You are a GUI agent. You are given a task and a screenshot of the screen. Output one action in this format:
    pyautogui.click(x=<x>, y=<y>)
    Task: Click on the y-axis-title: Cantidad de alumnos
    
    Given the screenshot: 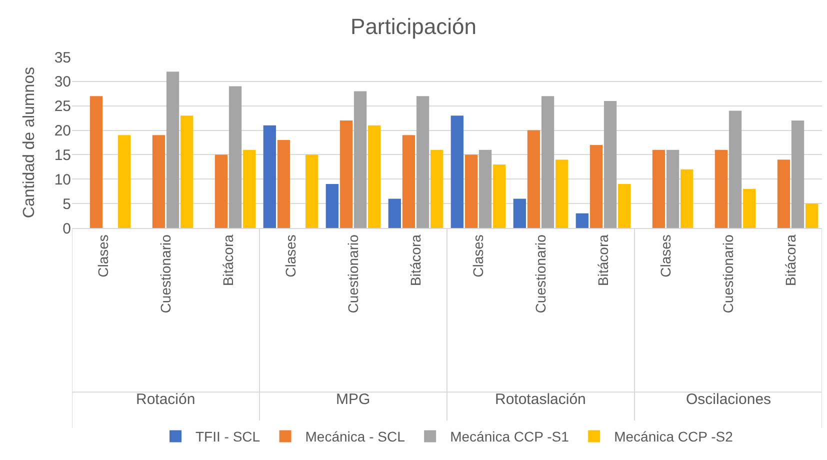 What is the action you would take?
    pyautogui.click(x=29, y=142)
    